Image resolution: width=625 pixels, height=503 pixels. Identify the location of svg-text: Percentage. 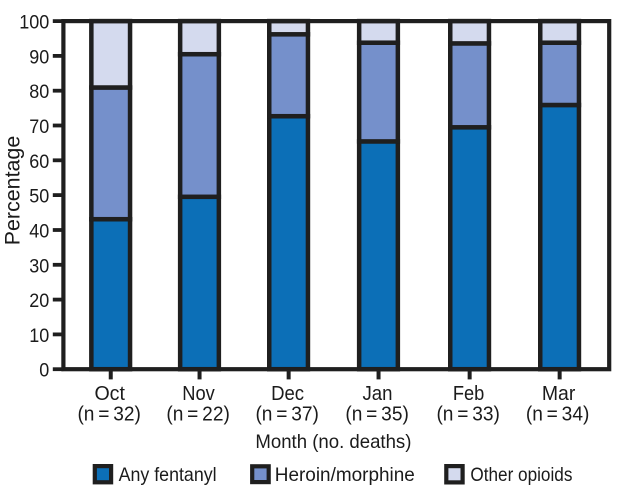
(13, 191).